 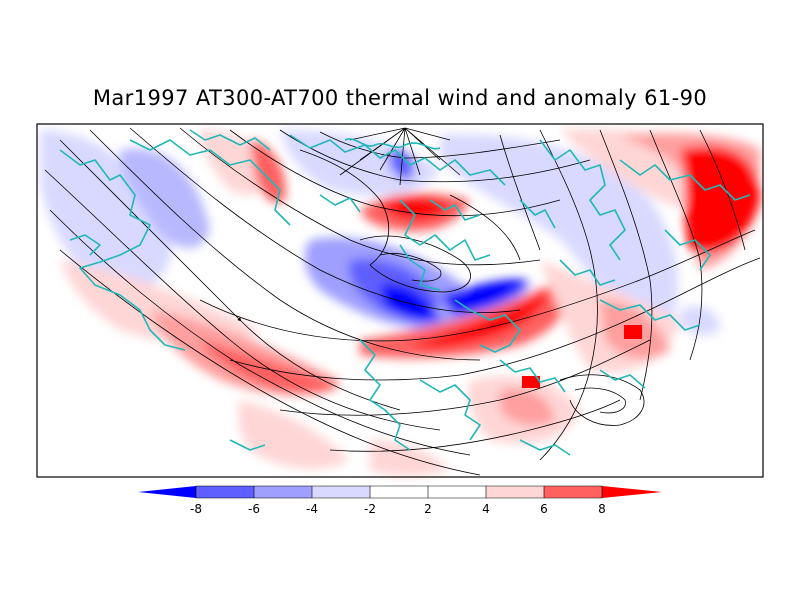 I want to click on colorbar-label: 6, so click(x=544, y=509).